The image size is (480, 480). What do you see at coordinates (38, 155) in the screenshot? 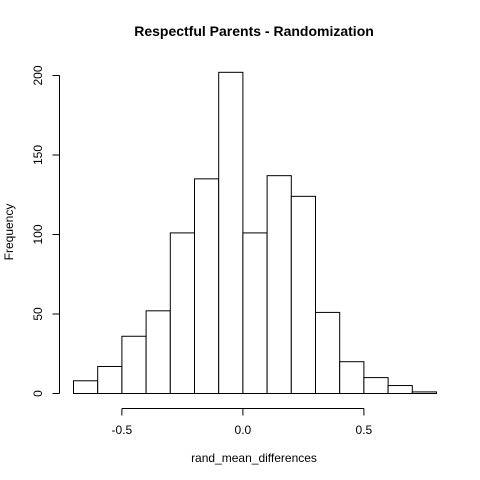
I see `y-tick-label: 150` at bounding box center [38, 155].